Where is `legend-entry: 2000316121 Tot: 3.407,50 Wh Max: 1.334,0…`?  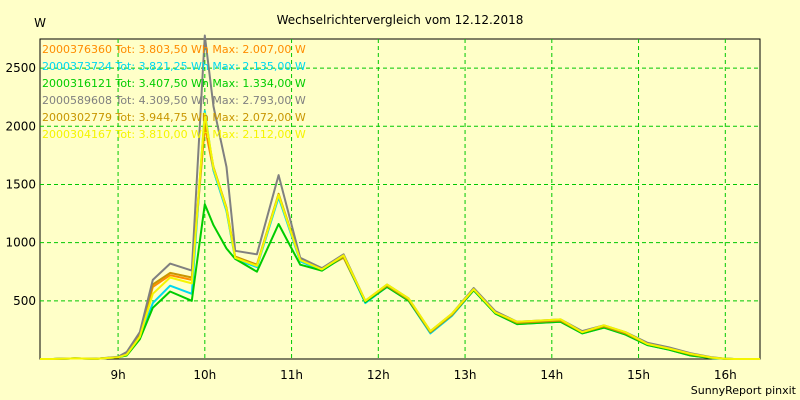 legend-entry: 2000316121 Tot: 3.407,50 Wh Max: 1.334,0… is located at coordinates (174, 83).